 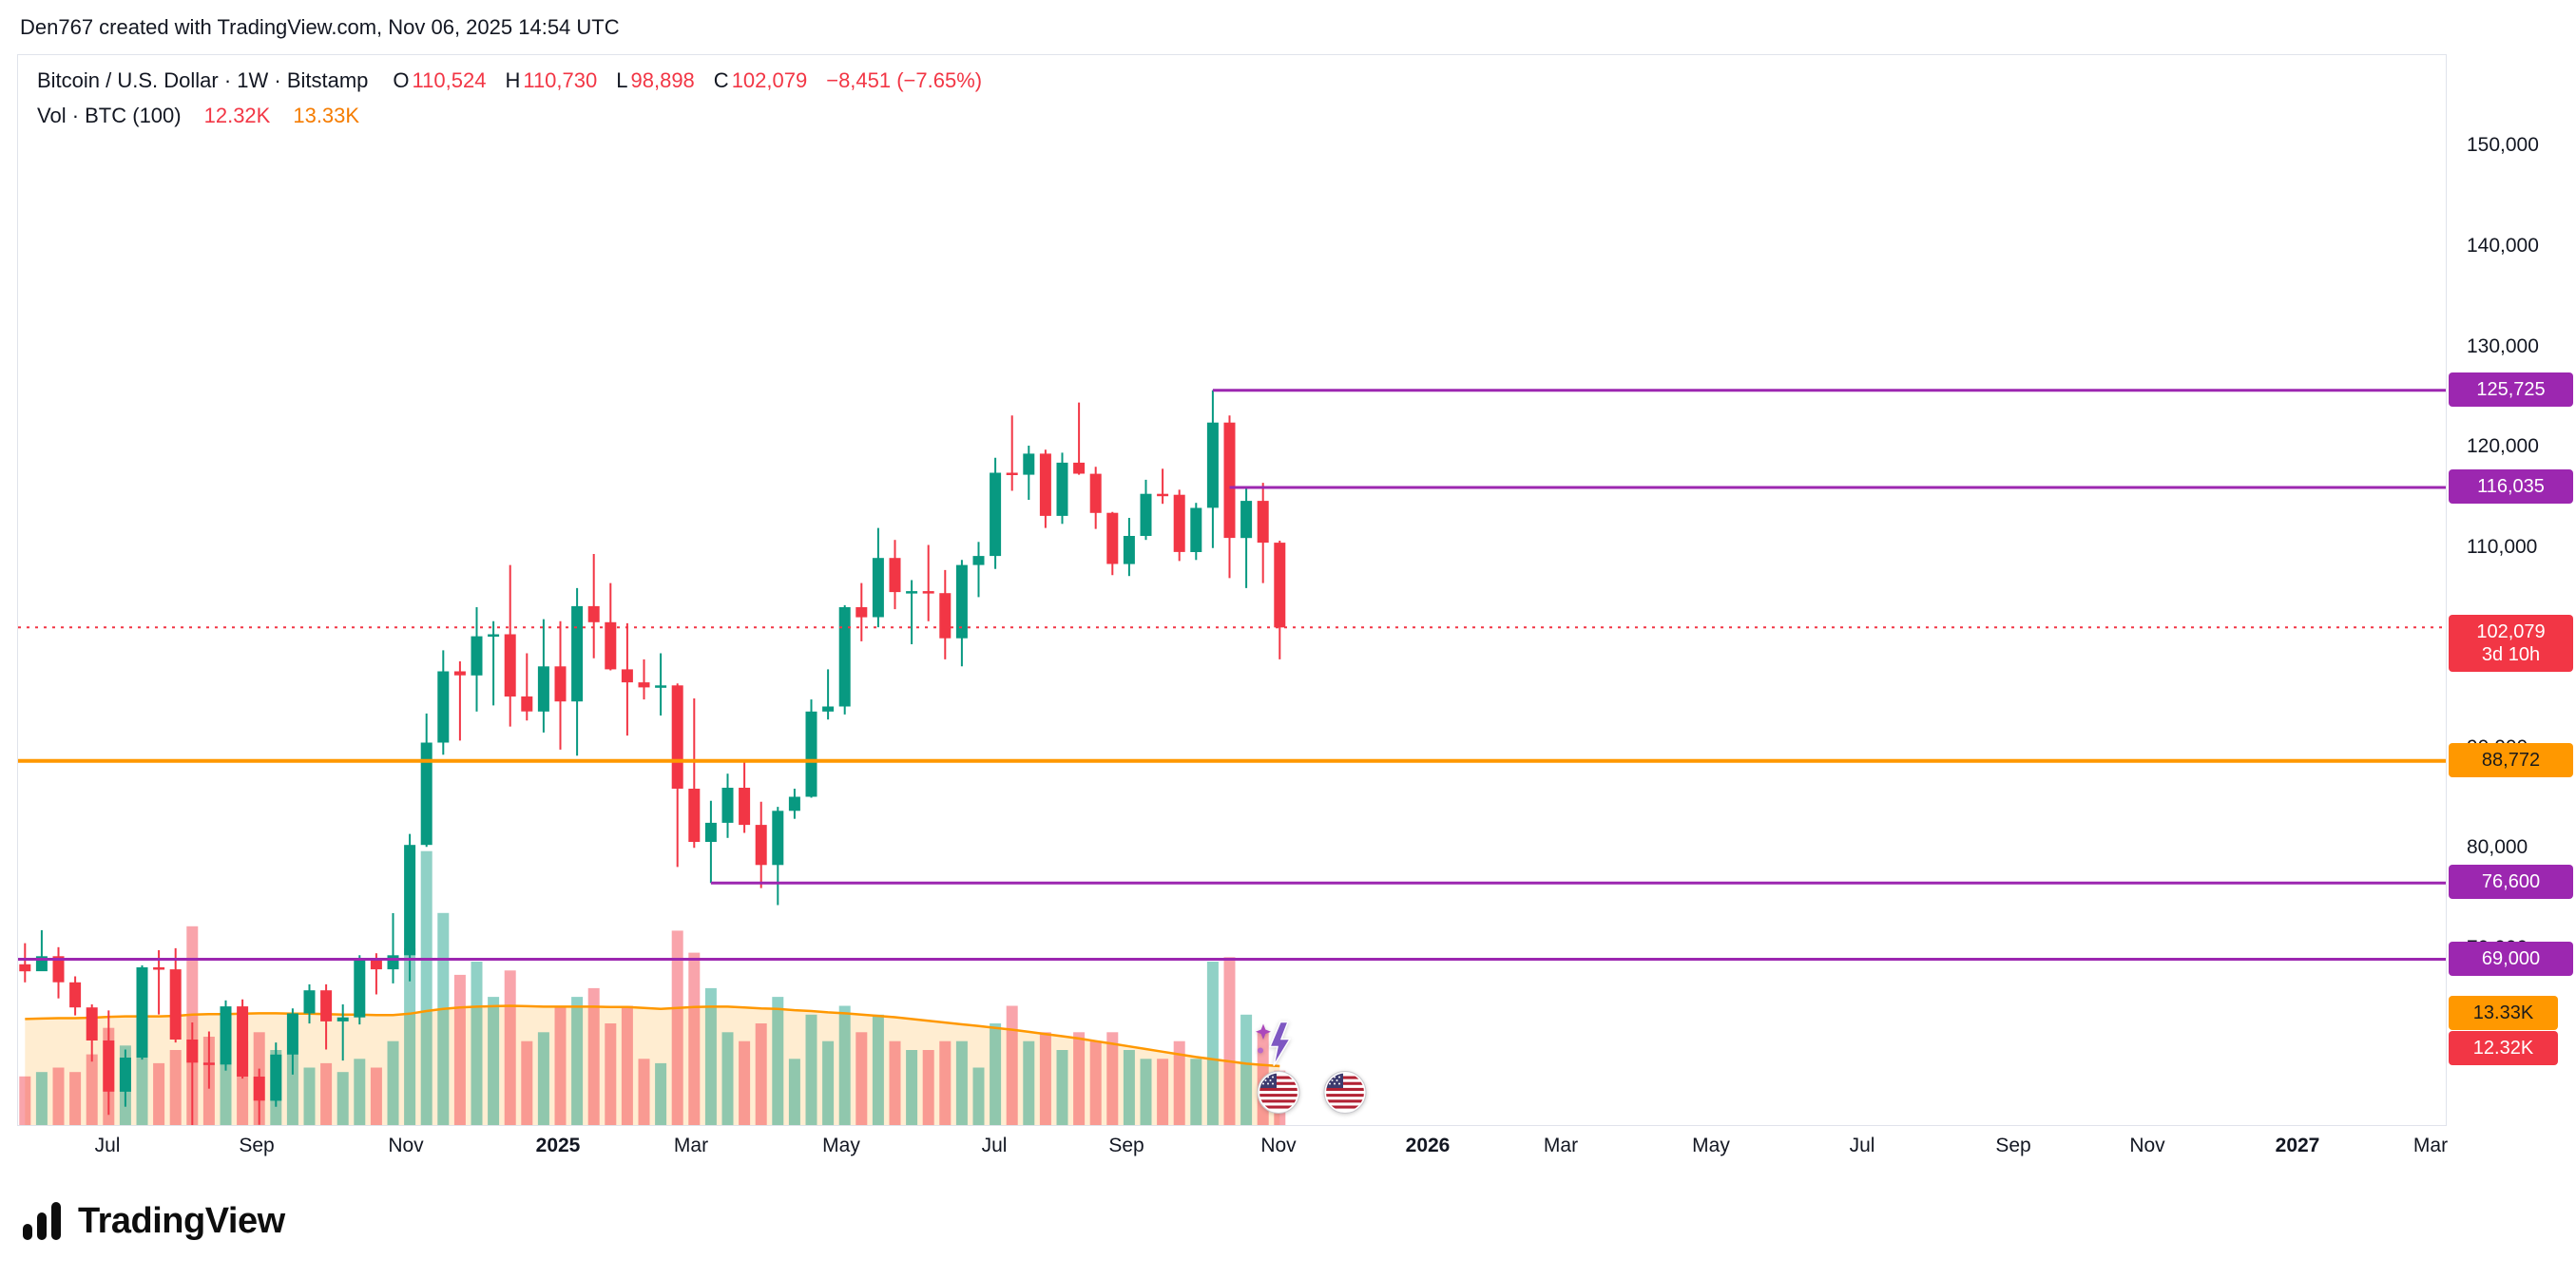 I want to click on symbol-title: Bitcoin / U.S. Dollar · 1W · Bitstamp, so click(x=203, y=80).